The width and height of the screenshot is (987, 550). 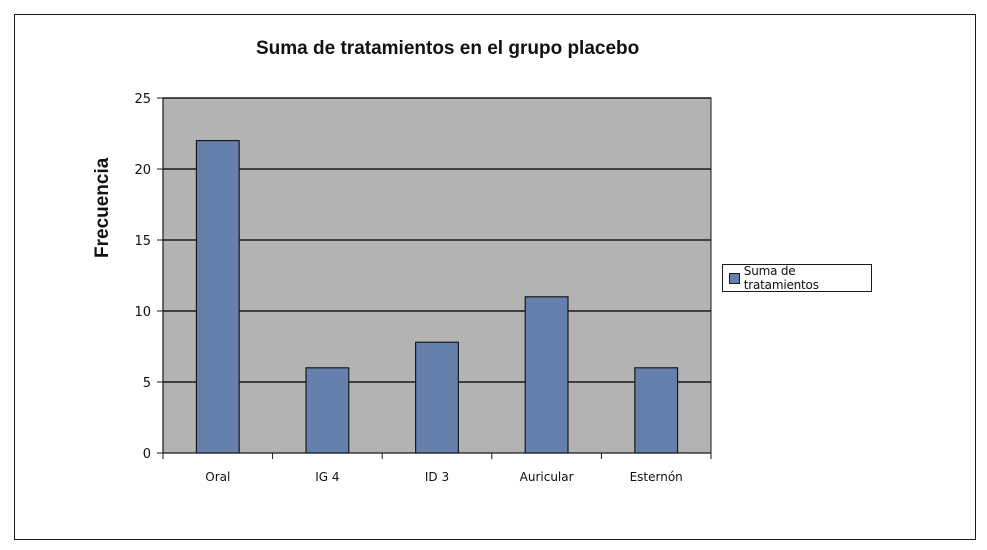 What do you see at coordinates (781, 278) in the screenshot?
I see `legend-label: Suma de tratamientos` at bounding box center [781, 278].